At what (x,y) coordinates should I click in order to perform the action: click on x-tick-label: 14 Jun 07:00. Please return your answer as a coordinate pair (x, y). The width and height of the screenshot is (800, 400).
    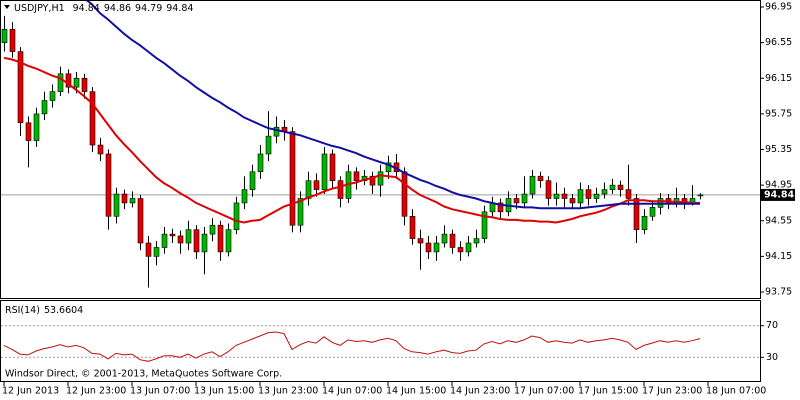
    Looking at the image, I should click on (352, 391).